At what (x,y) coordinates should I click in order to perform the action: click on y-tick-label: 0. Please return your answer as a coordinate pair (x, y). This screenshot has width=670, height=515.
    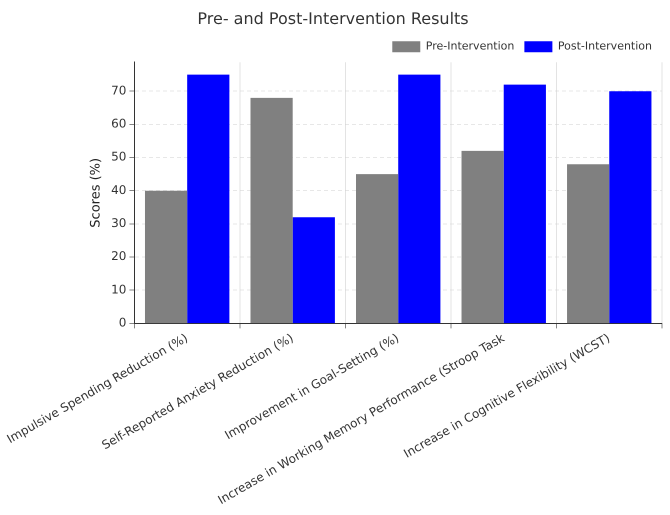
    Looking at the image, I should click on (122, 323).